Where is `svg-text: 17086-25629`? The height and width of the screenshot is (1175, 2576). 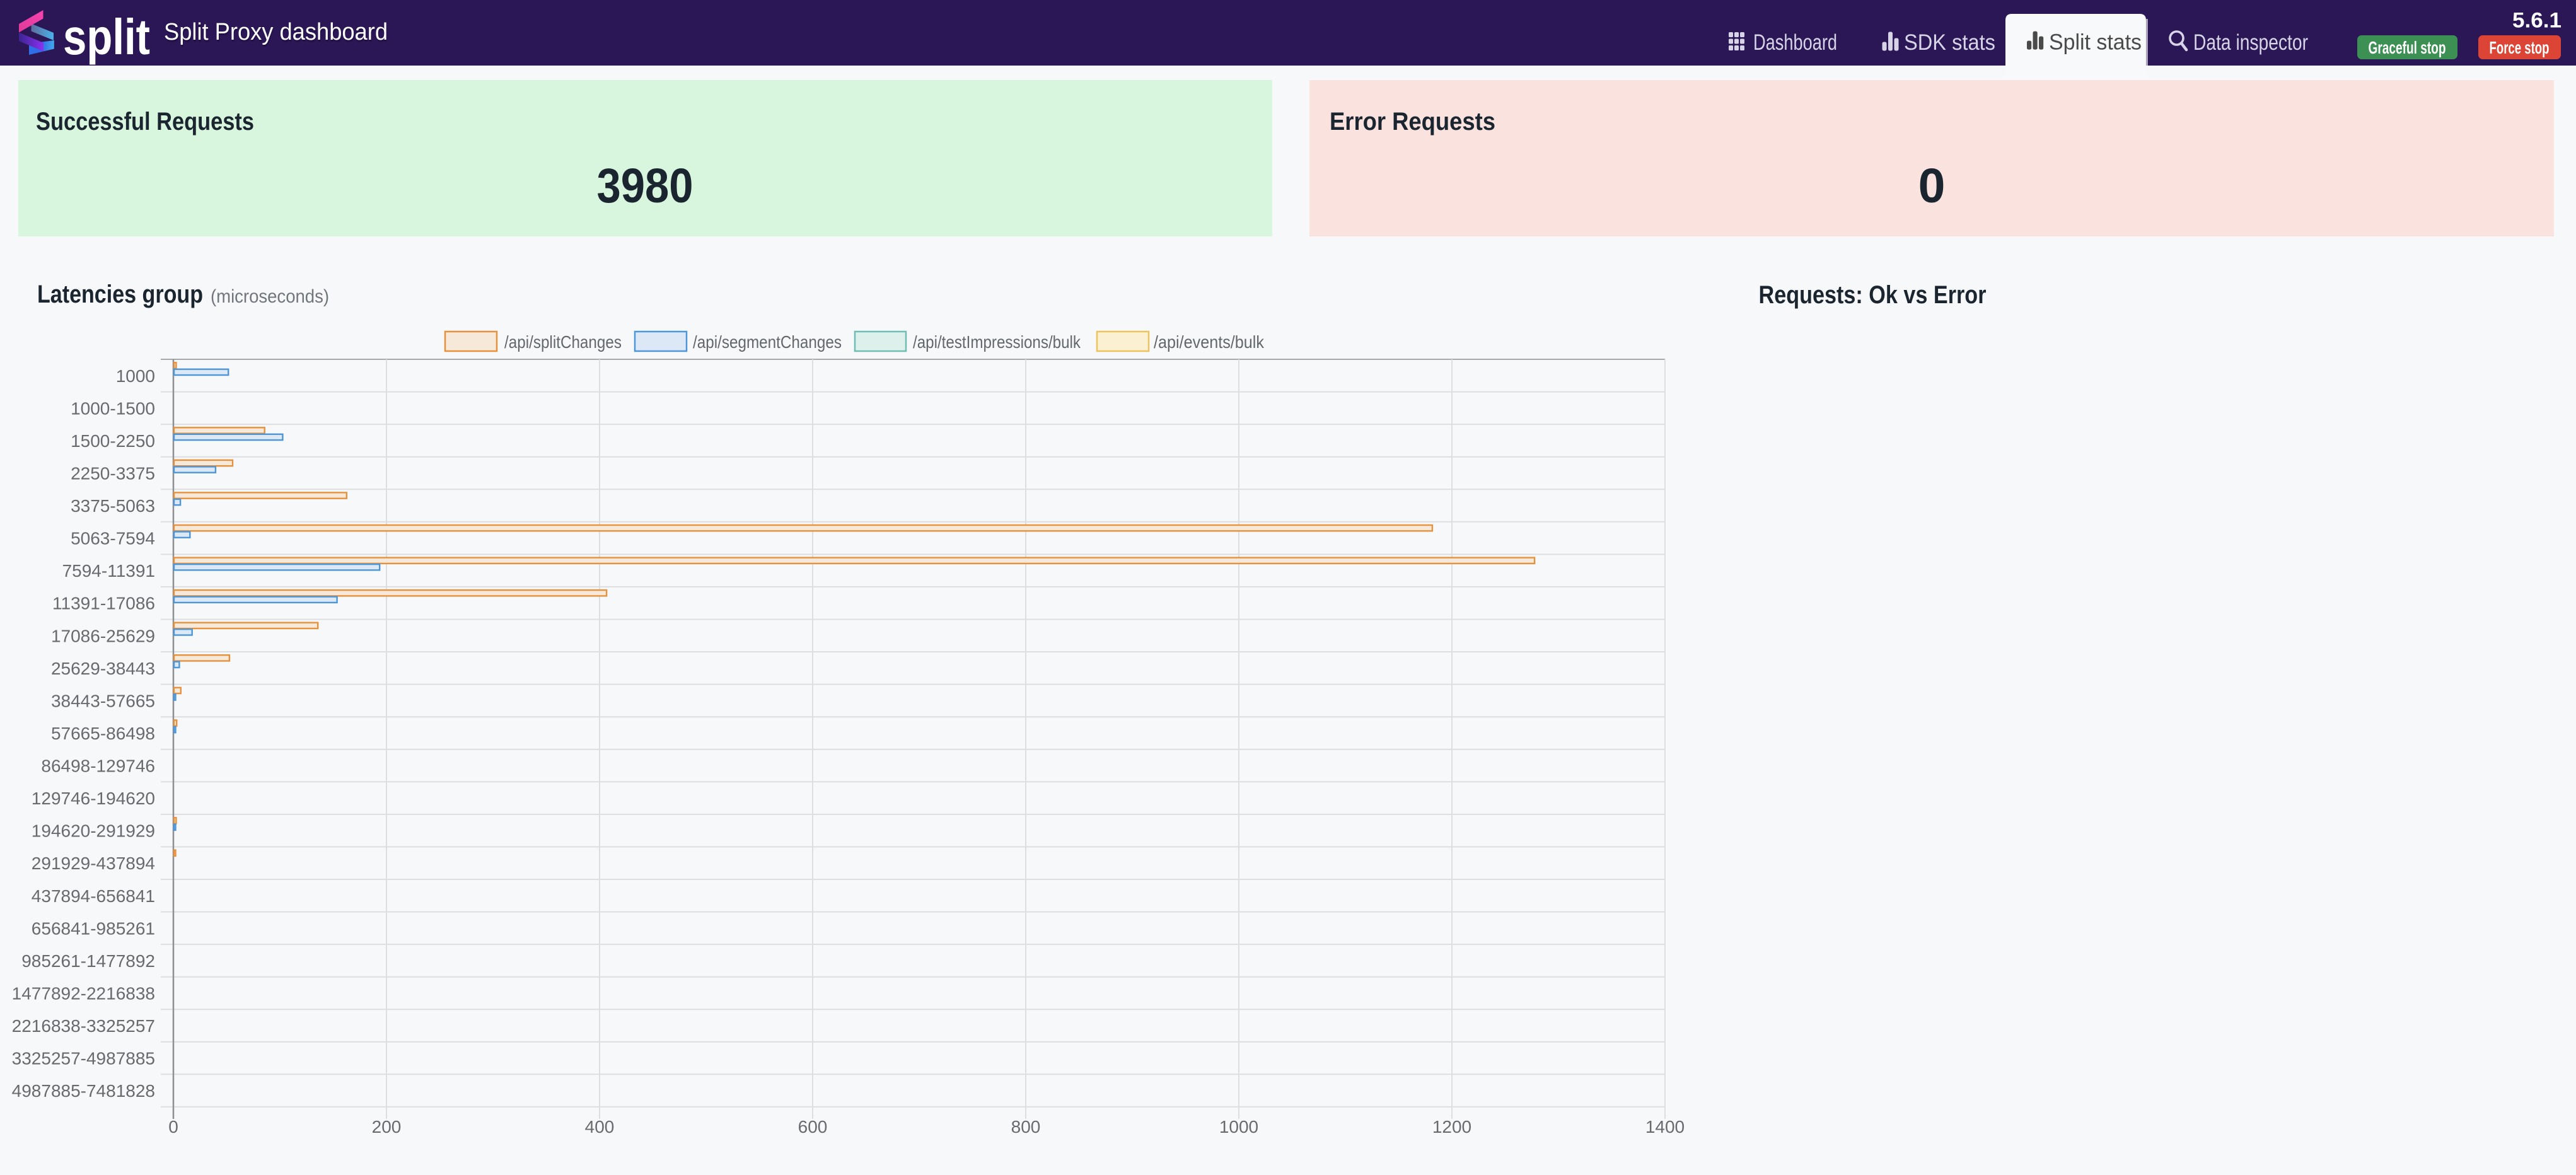 svg-text: 17086-25629 is located at coordinates (103, 635).